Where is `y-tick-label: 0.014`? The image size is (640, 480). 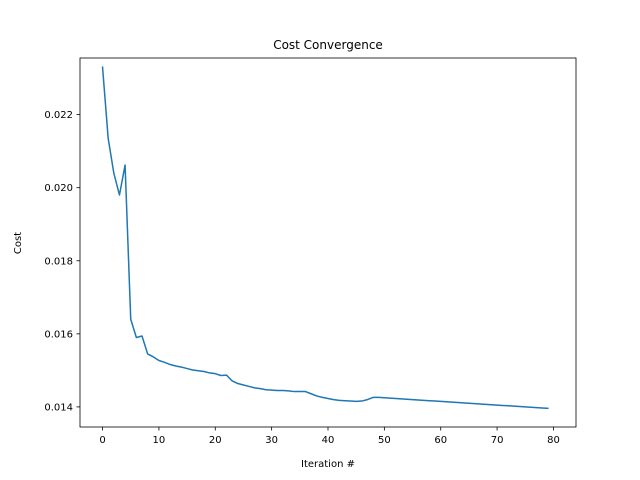 y-tick-label: 0.014 is located at coordinates (58, 407).